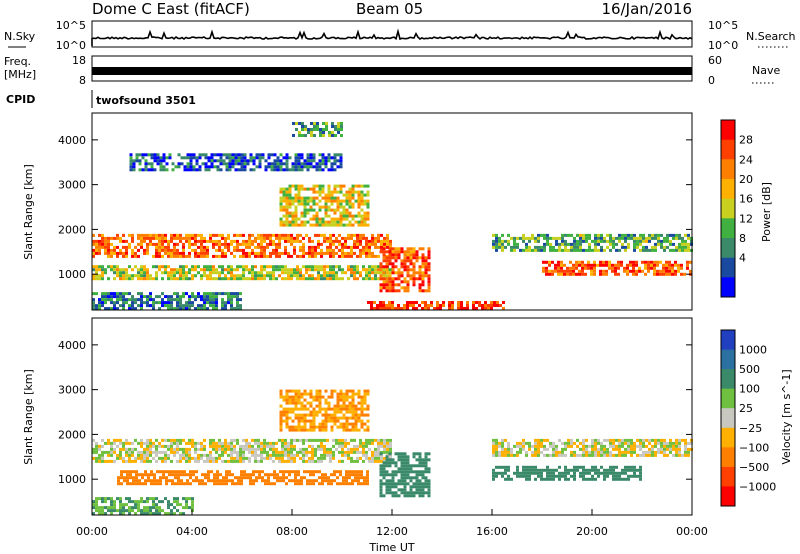 The image size is (800, 554). What do you see at coordinates (492, 531) in the screenshot?
I see `x-tick-label: 16:00` at bounding box center [492, 531].